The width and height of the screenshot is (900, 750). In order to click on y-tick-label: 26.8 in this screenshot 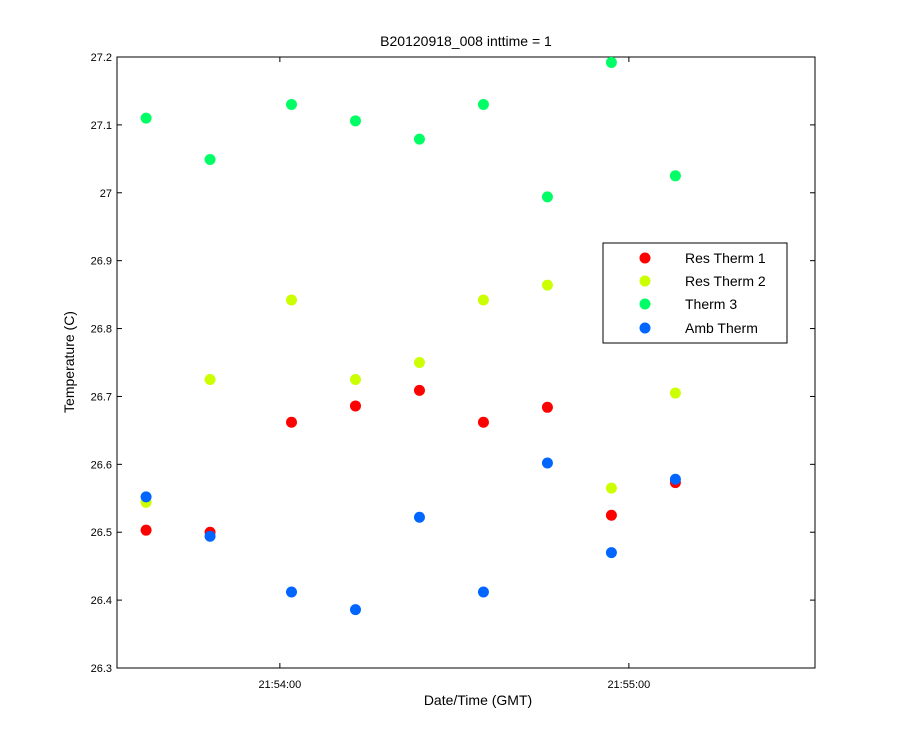, I will do `click(101, 330)`.